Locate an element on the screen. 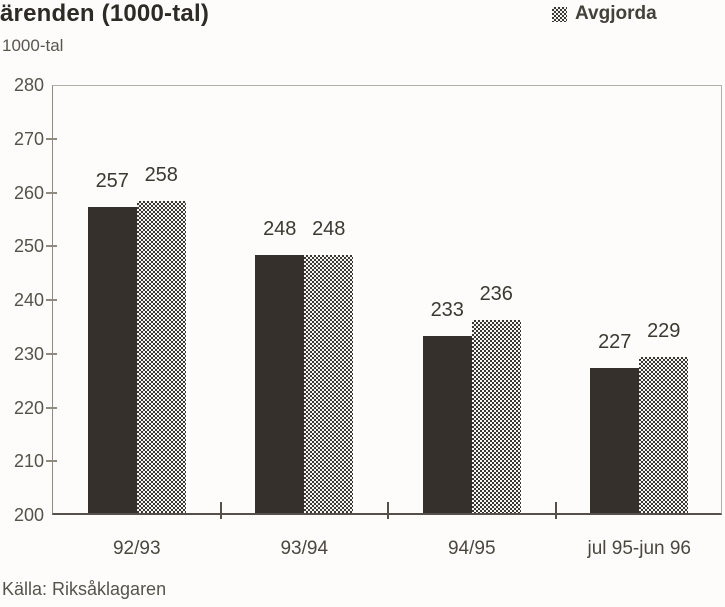 The image size is (725, 607). bar-value-label: 227 is located at coordinates (615, 341).